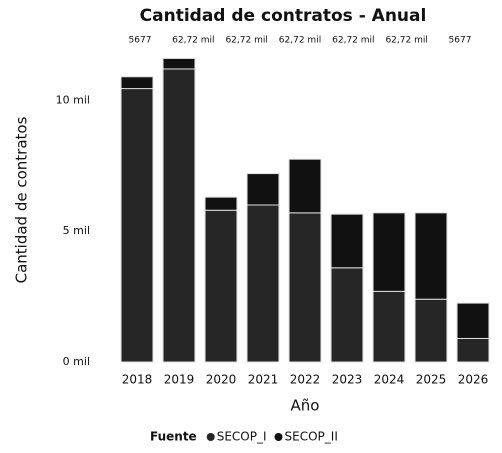 The image size is (502, 453). I want to click on legend-title: Fuente, so click(173, 437).